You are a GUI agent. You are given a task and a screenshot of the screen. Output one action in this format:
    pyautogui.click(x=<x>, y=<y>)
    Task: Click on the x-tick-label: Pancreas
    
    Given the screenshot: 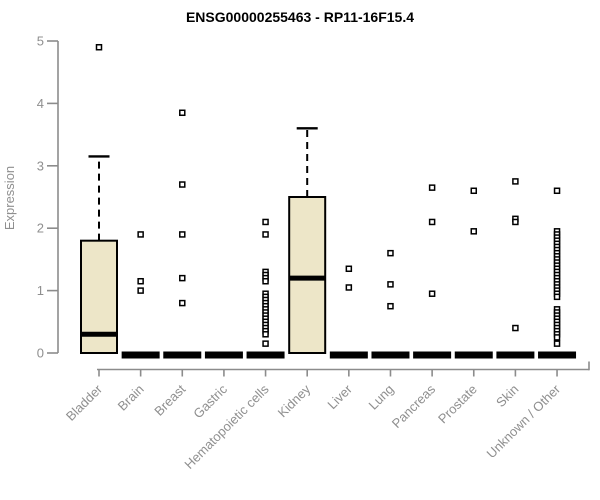 What is the action you would take?
    pyautogui.click(x=414, y=406)
    